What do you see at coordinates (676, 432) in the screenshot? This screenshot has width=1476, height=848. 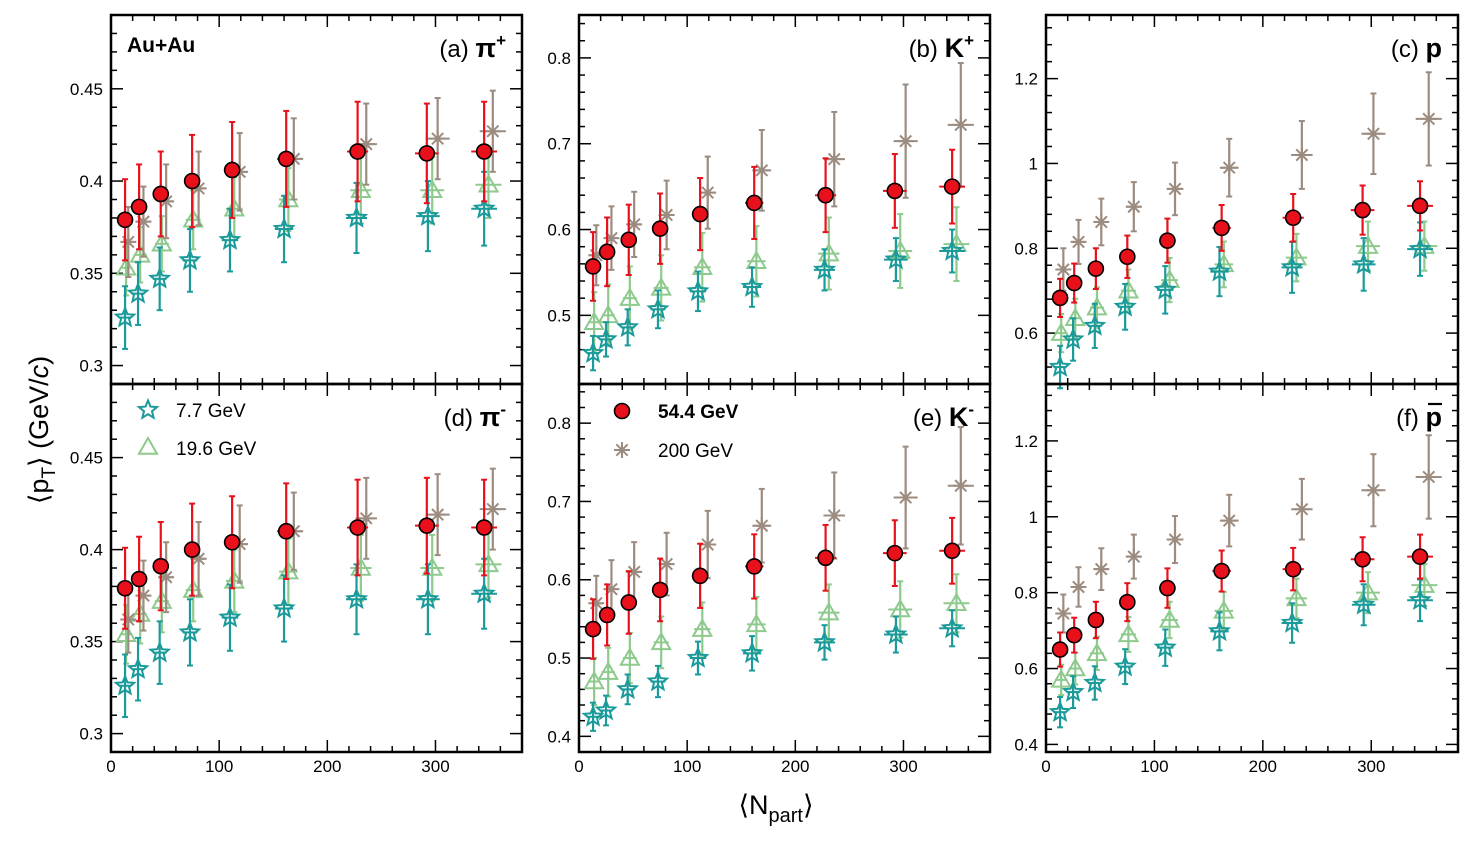 I see `legend-middle: 54.4 GeV 200 GeV` at bounding box center [676, 432].